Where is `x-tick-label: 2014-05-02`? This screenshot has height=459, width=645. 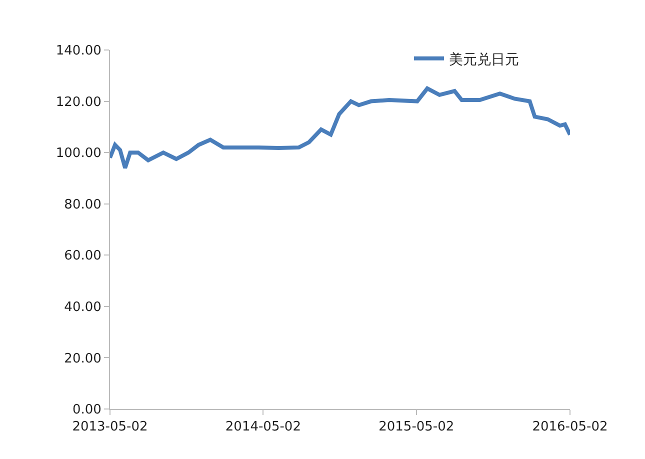 x-tick-label: 2014-05-02 is located at coordinates (263, 427).